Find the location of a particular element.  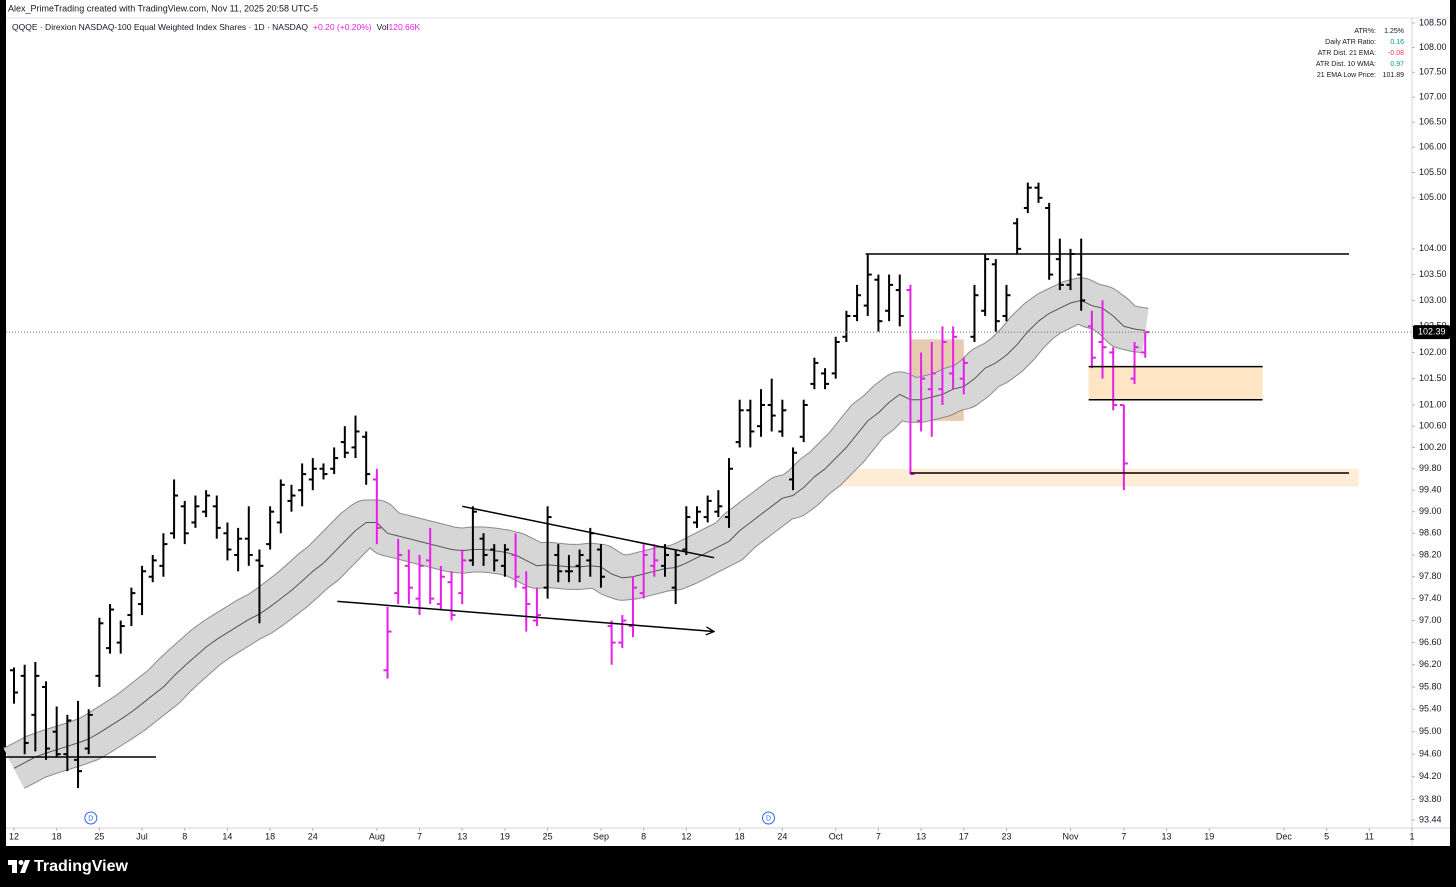

y-tick-label: 107.50 is located at coordinates (1433, 72).